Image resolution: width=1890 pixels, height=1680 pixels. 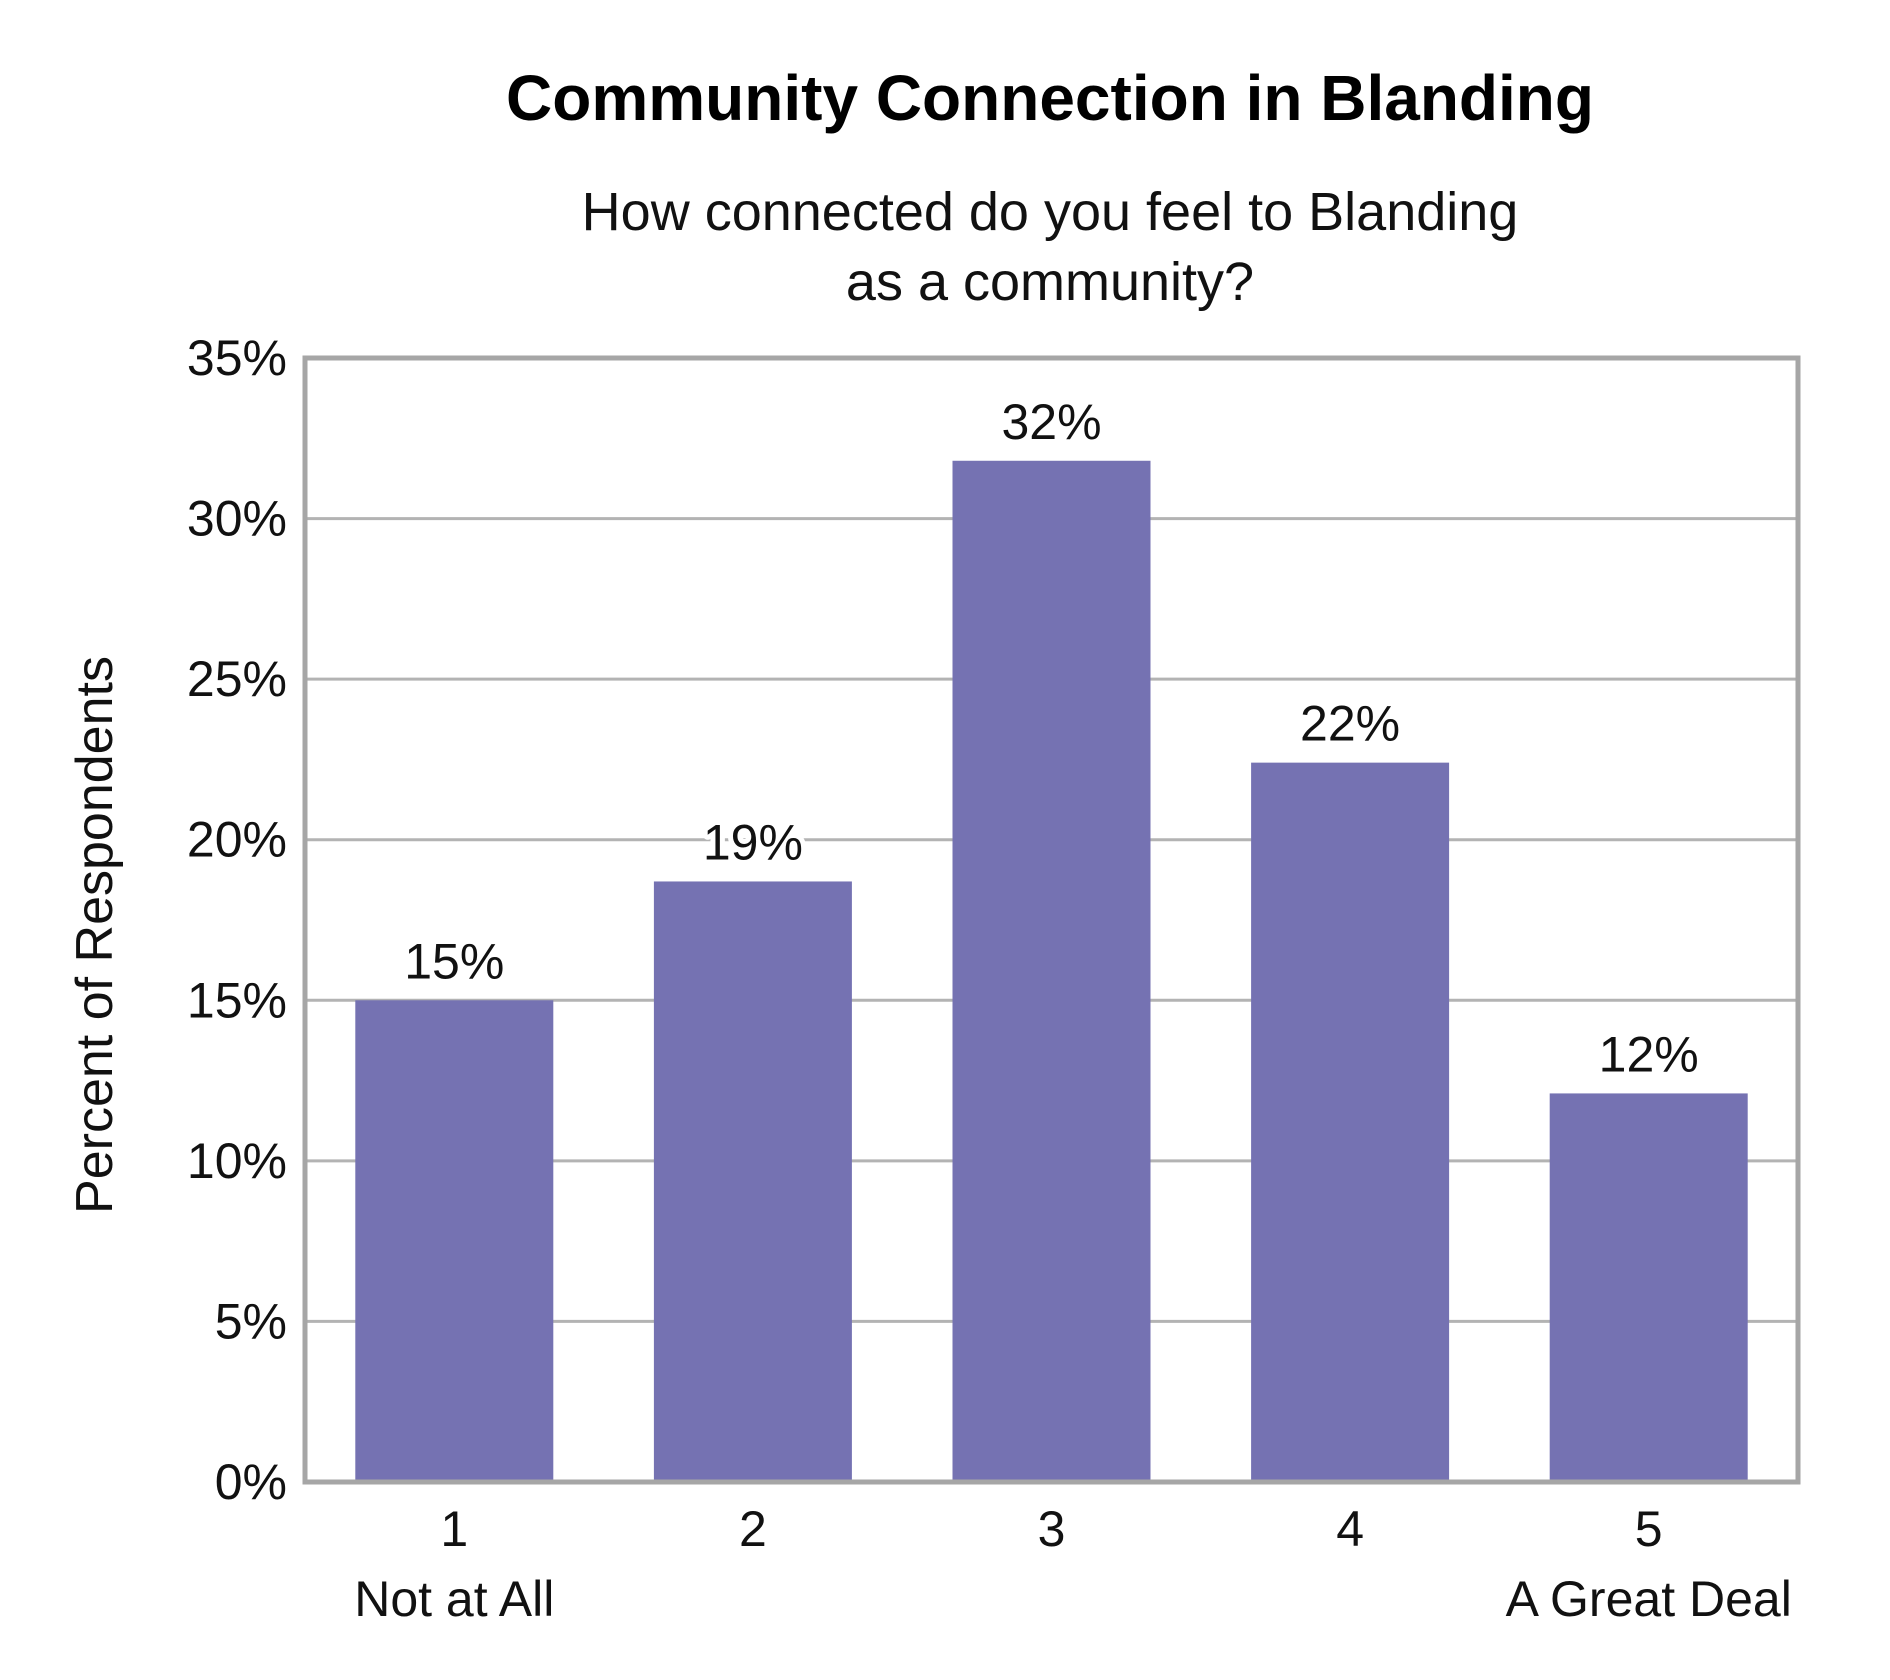 What do you see at coordinates (237, 1000) in the screenshot?
I see `y-tick-label: 15%` at bounding box center [237, 1000].